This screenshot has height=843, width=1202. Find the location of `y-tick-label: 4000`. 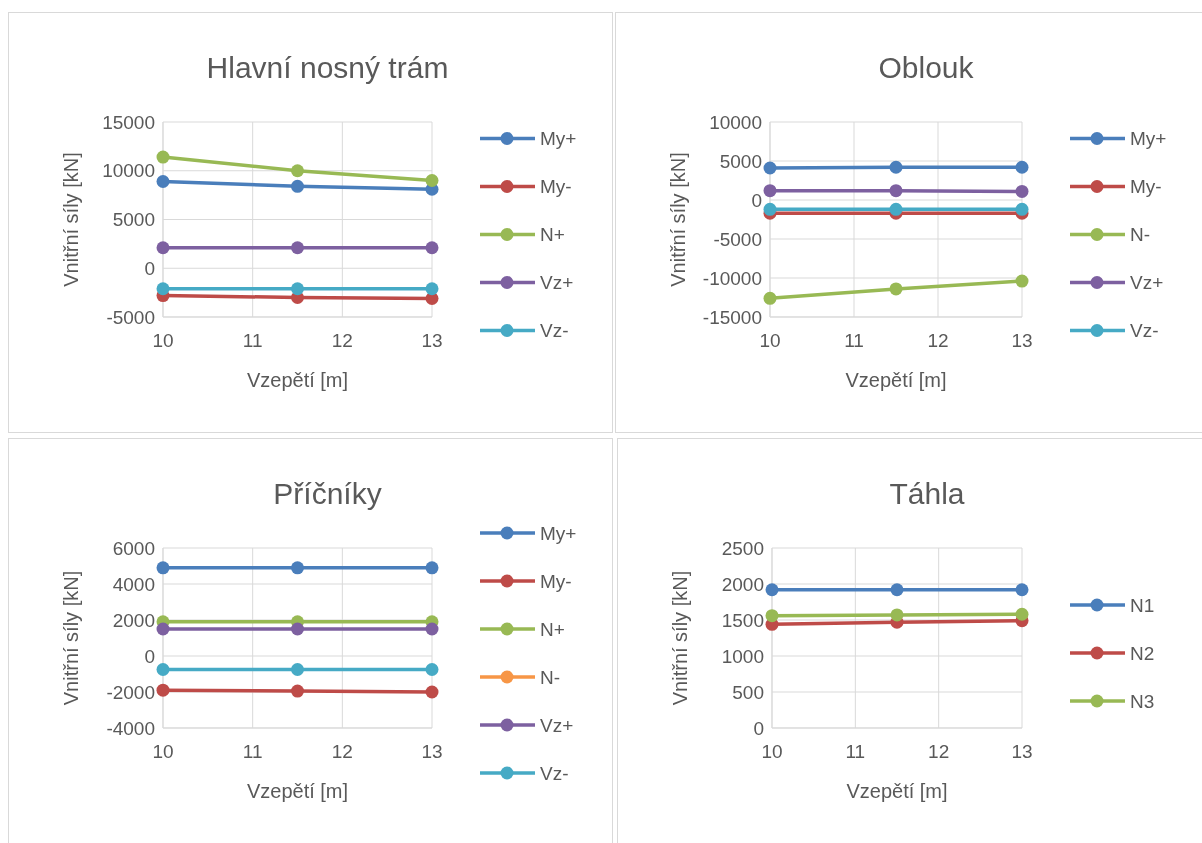

y-tick-label: 4000 is located at coordinates (133, 584).